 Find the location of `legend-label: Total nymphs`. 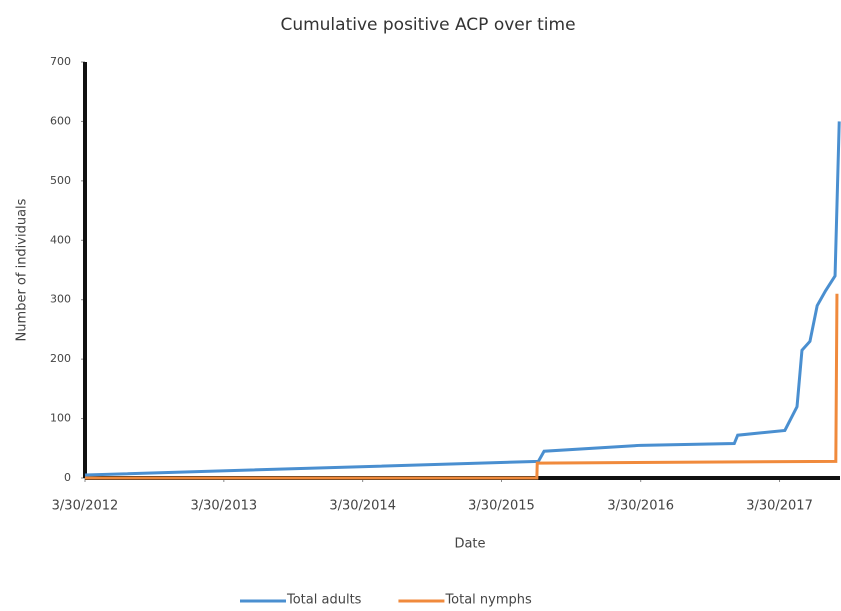

legend-label: Total nymphs is located at coordinates (488, 600).